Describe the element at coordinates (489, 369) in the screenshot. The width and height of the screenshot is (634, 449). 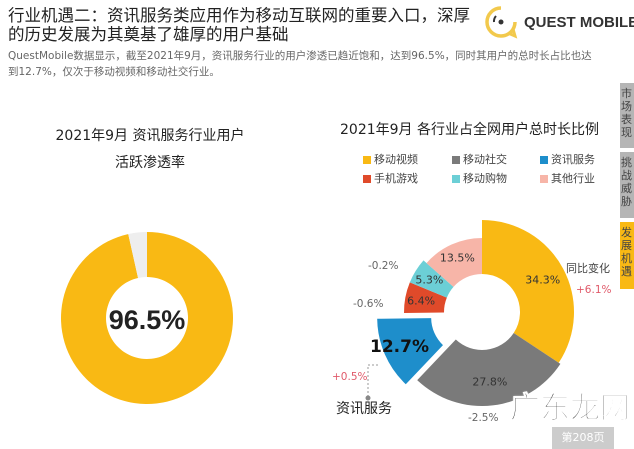
I see `slice-移动社交` at that location.